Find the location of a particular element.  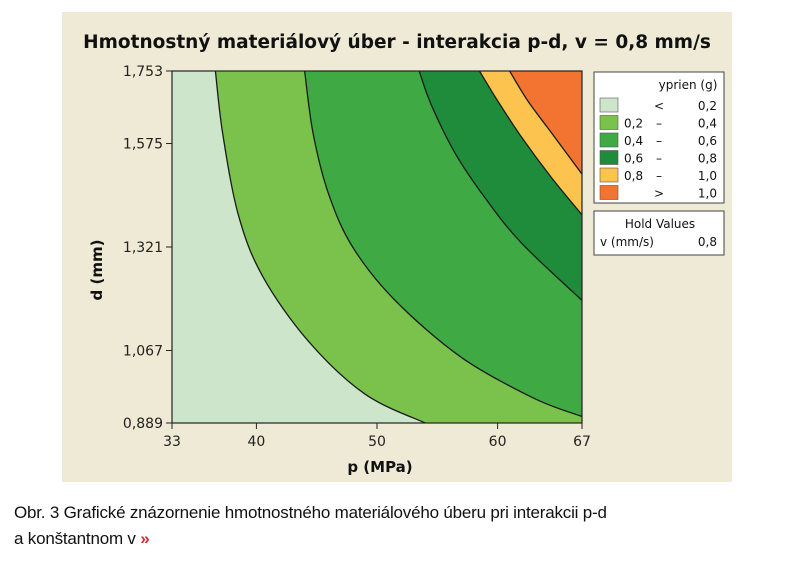

x-tick-label: 67 is located at coordinates (582, 442).